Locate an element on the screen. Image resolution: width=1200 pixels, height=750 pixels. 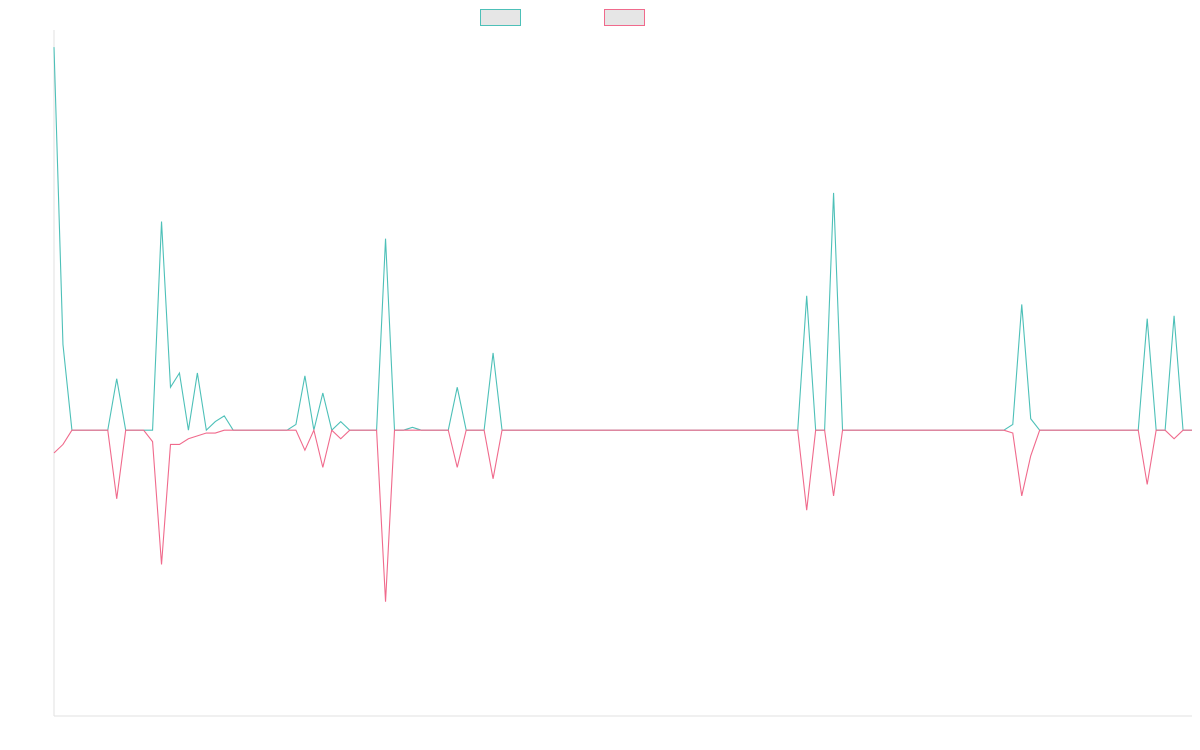
legend is located at coordinates (562, 17).